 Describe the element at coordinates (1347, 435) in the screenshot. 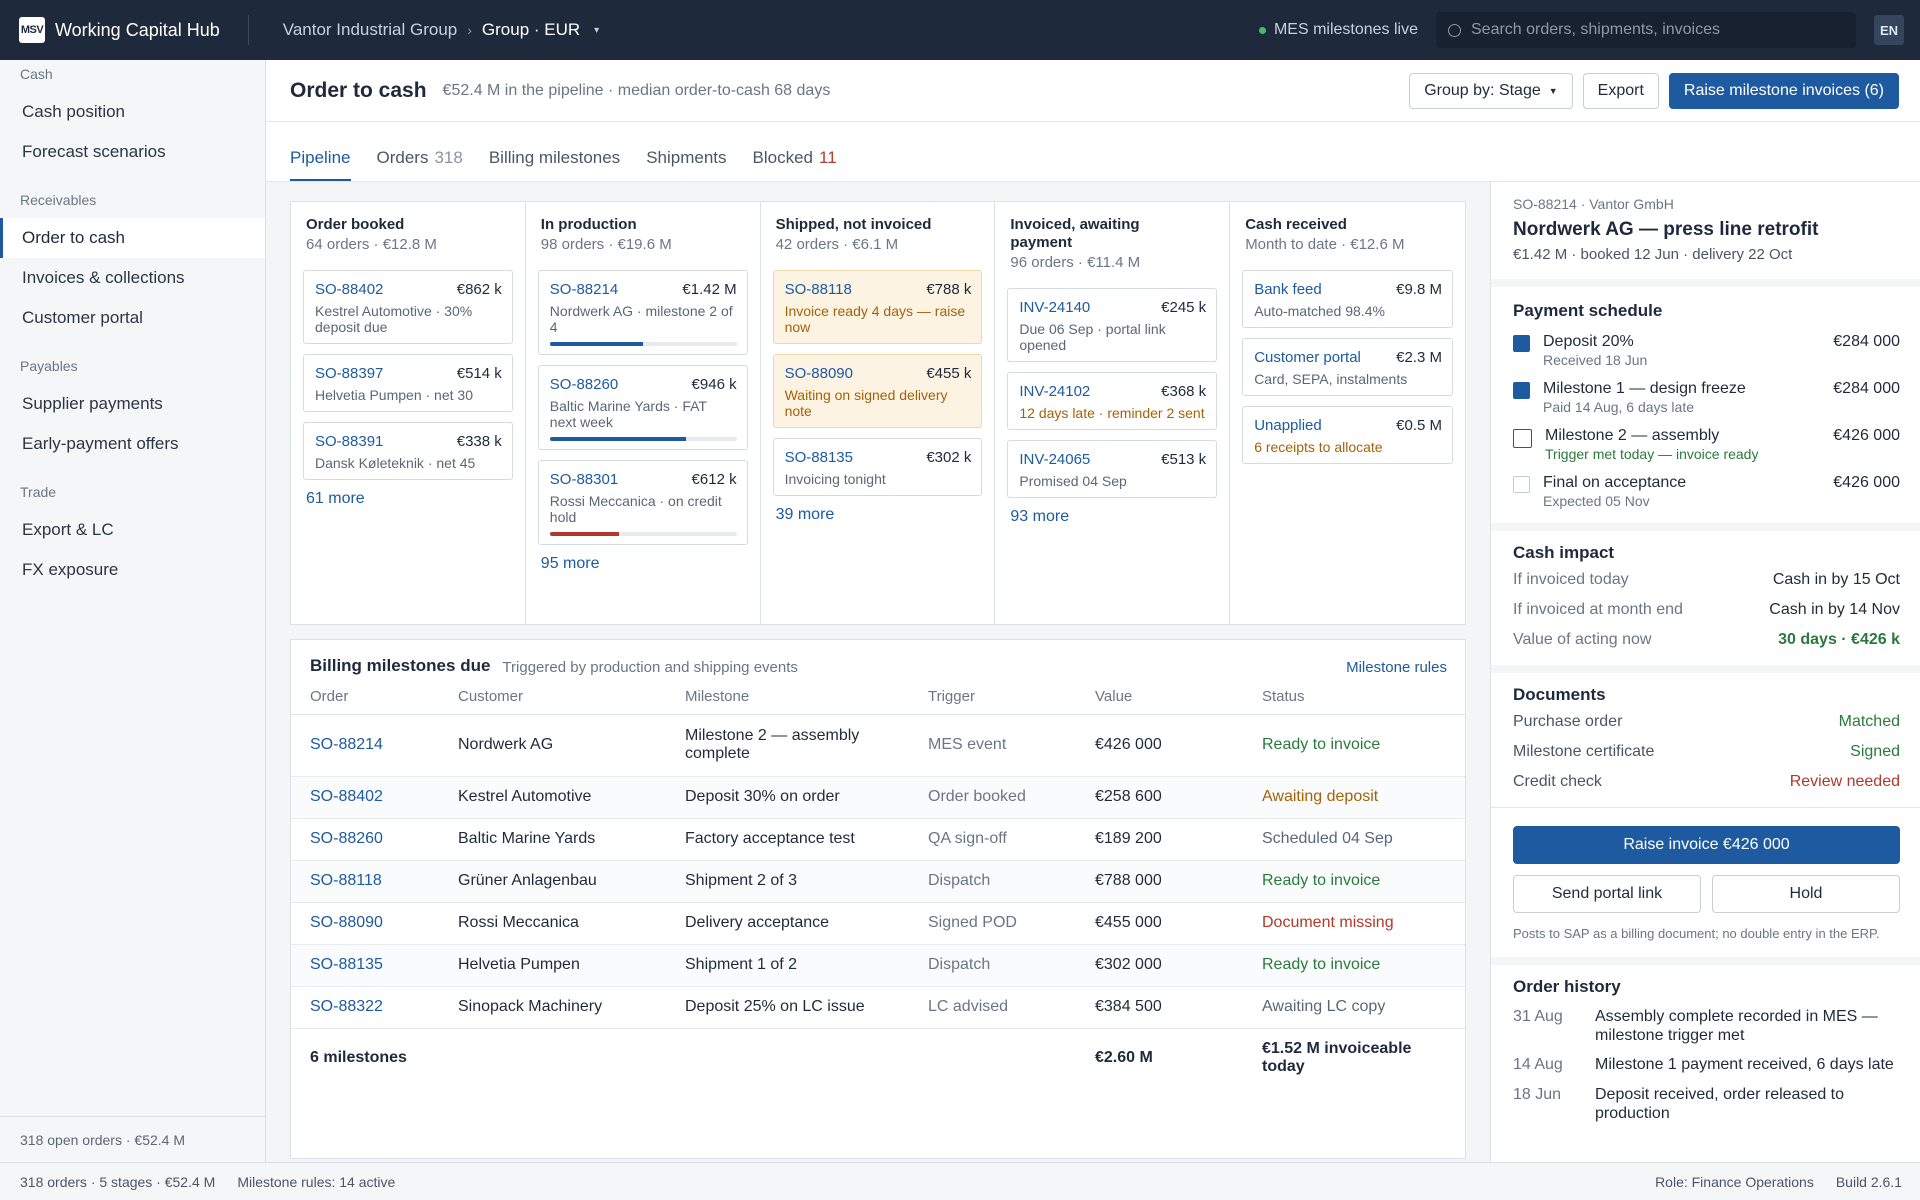

I see `cash-card: Unapplied €0.5 M 6 receipts to allocate` at that location.